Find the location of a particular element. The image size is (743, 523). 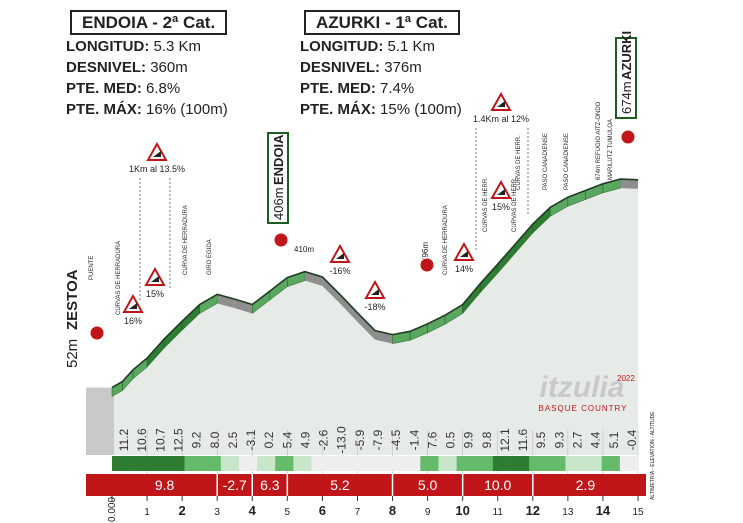

km-gradient-label: 9.2 is located at coordinates (197, 439).